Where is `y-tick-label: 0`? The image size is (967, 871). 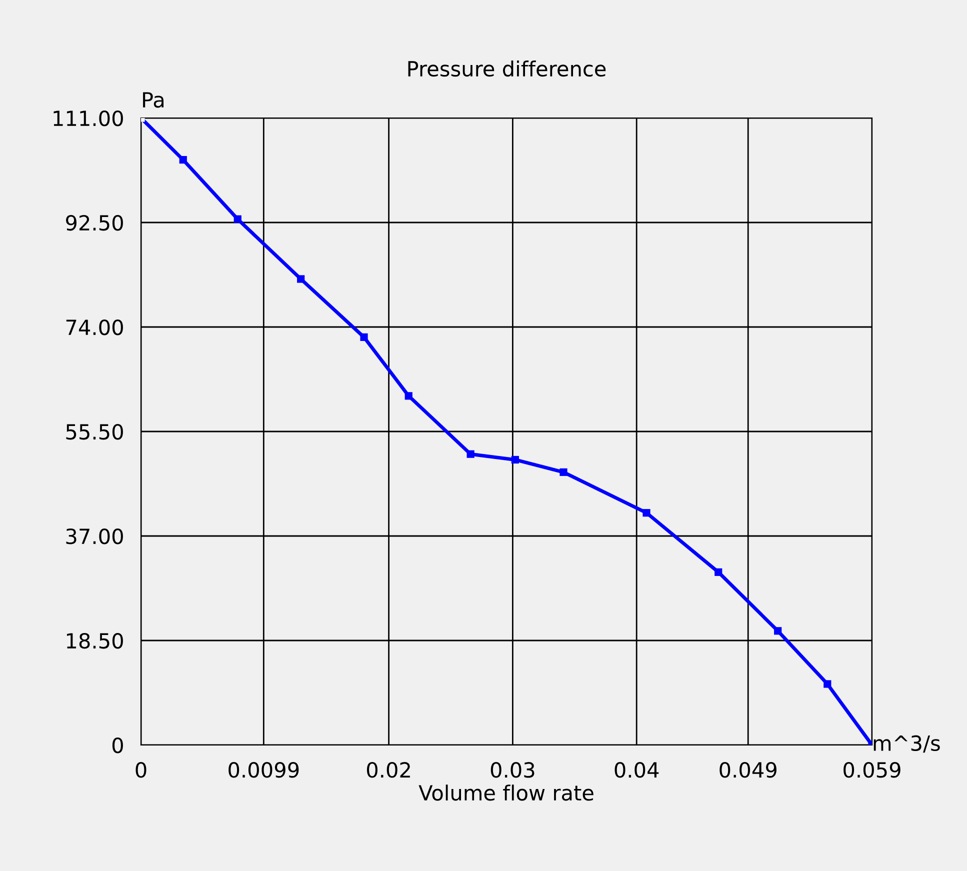 y-tick-label: 0 is located at coordinates (117, 745).